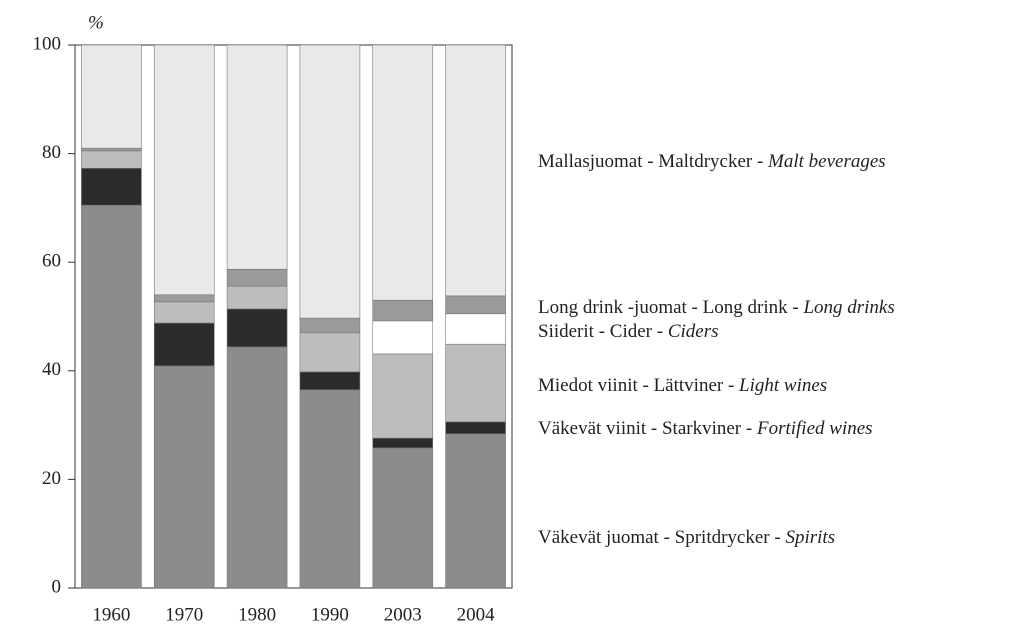 The height and width of the screenshot is (632, 1010). I want to click on legend-text: Väkevät viinit - Starkviner -, so click(647, 428).